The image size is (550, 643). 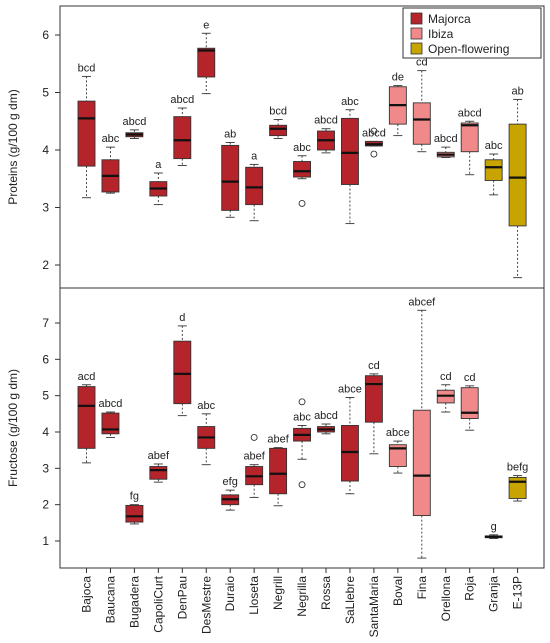 What do you see at coordinates (230, 482) in the screenshot?
I see `significance-letters: efg` at bounding box center [230, 482].